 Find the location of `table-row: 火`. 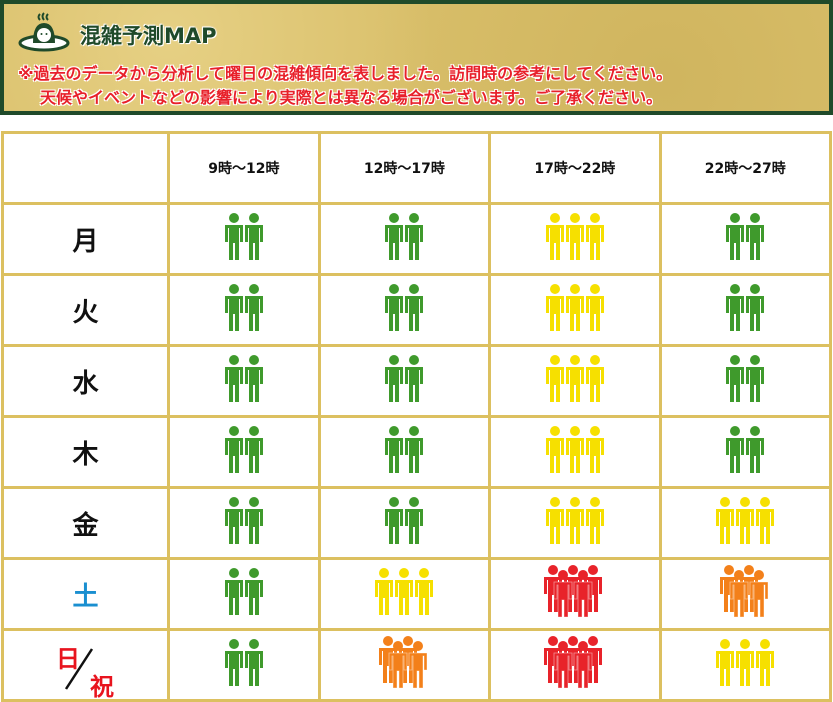

table-row: 火 is located at coordinates (417, 310).